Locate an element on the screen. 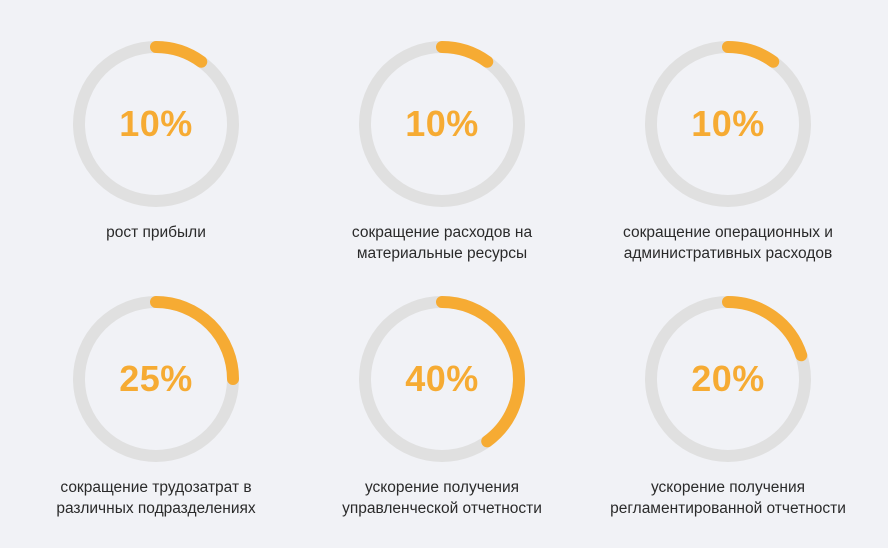  metric-card: 10% рост прибыли is located at coordinates (156, 138).